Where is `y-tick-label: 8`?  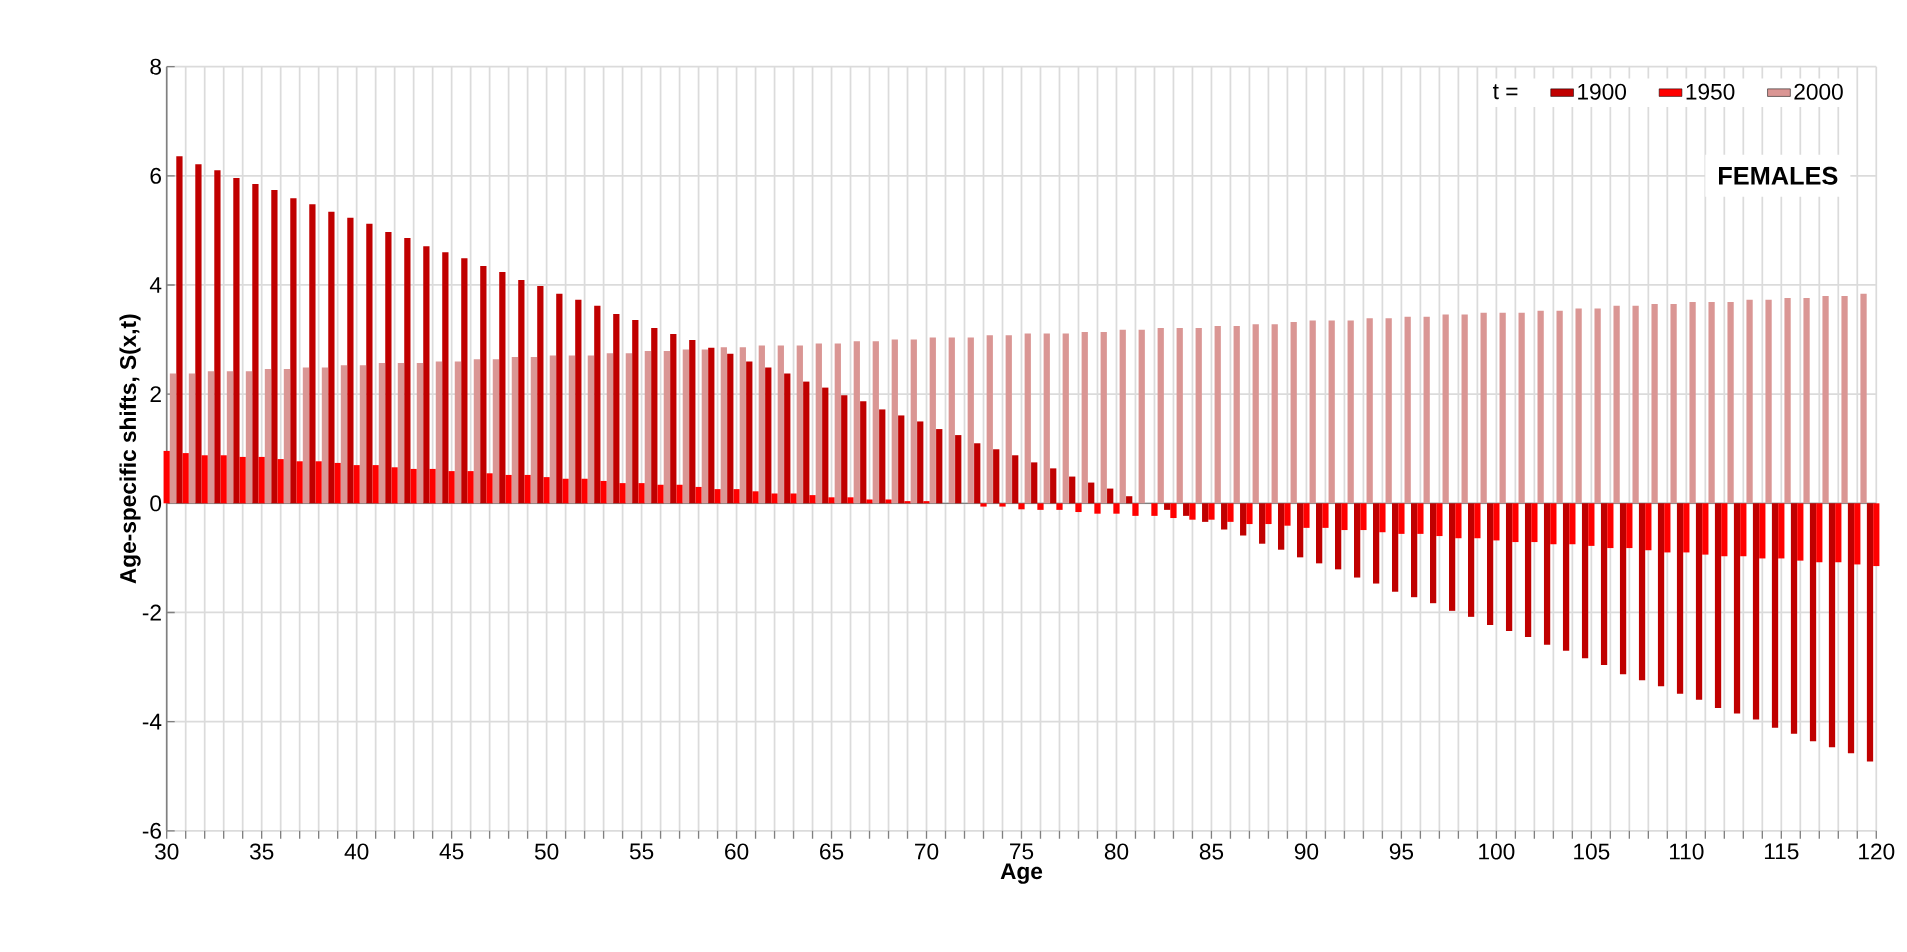
y-tick-label: 8 is located at coordinates (156, 66).